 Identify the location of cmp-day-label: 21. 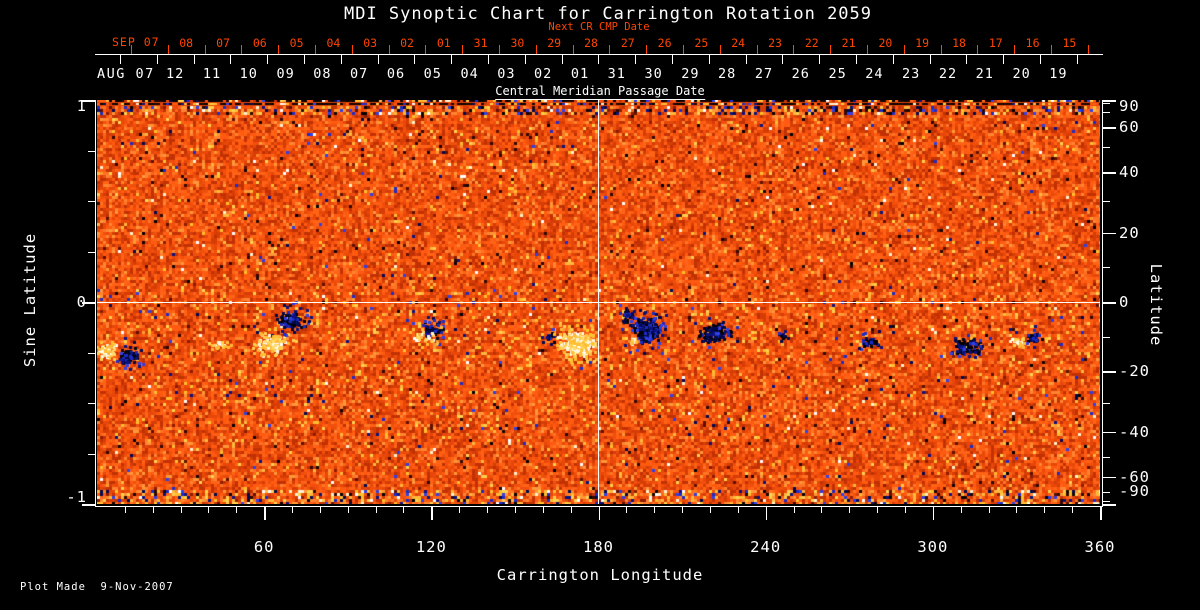
(984, 74).